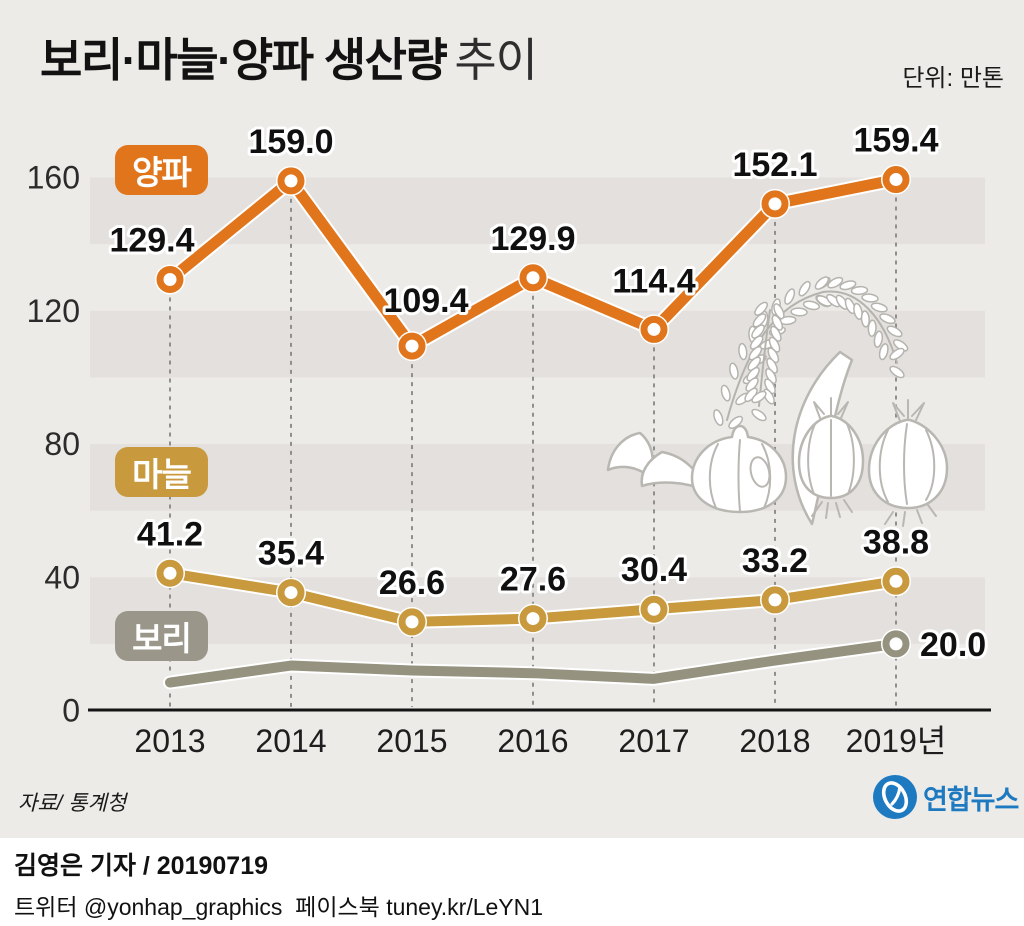  I want to click on byline: 김영은 기자 / 20190719, so click(141, 866).